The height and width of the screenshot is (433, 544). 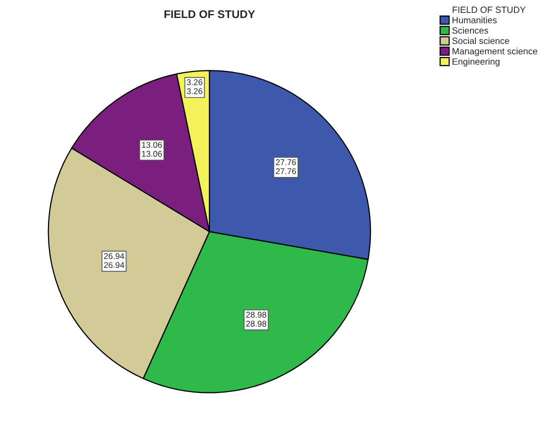 I want to click on legend-label: Social science, so click(x=481, y=40).